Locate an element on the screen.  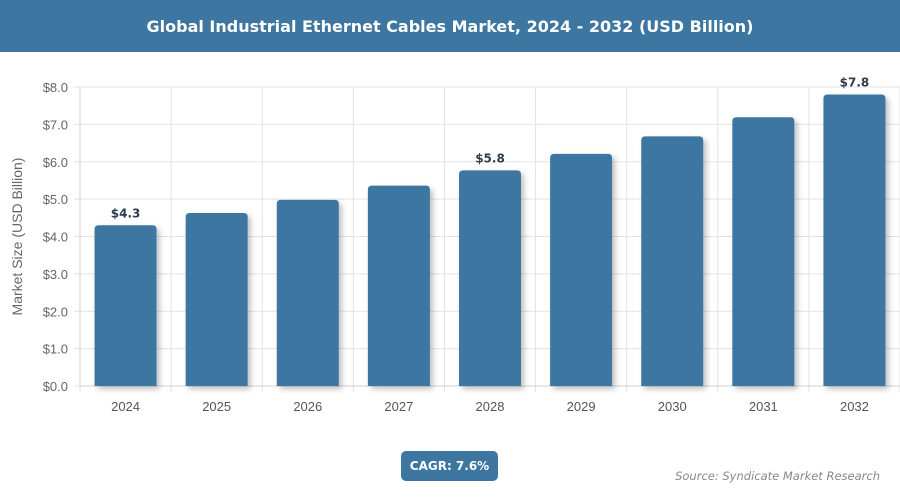
y-axis-title: Market Size (USD Billion) is located at coordinates (17, 237).